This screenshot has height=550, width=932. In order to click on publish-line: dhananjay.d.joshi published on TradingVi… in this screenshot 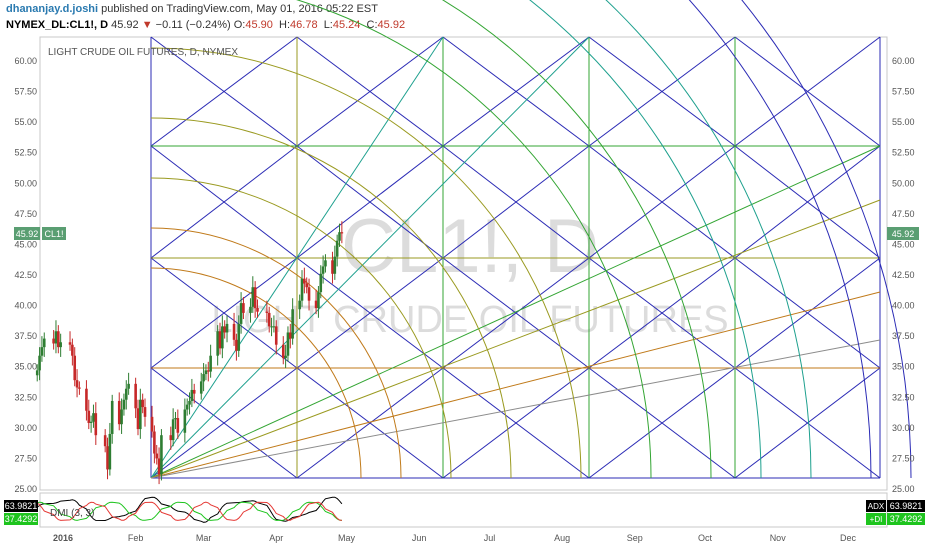, I will do `click(192, 9)`.